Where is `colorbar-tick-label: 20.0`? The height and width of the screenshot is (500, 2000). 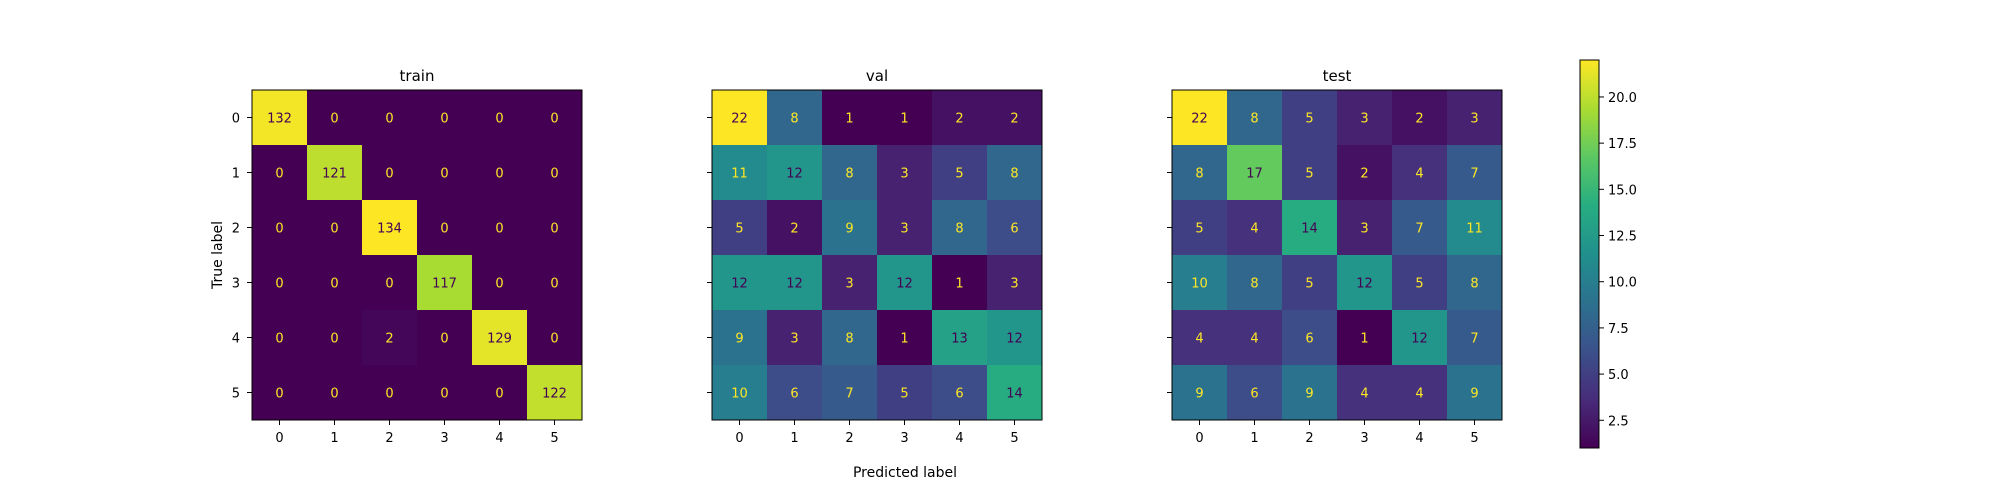 colorbar-tick-label: 20.0 is located at coordinates (1622, 98).